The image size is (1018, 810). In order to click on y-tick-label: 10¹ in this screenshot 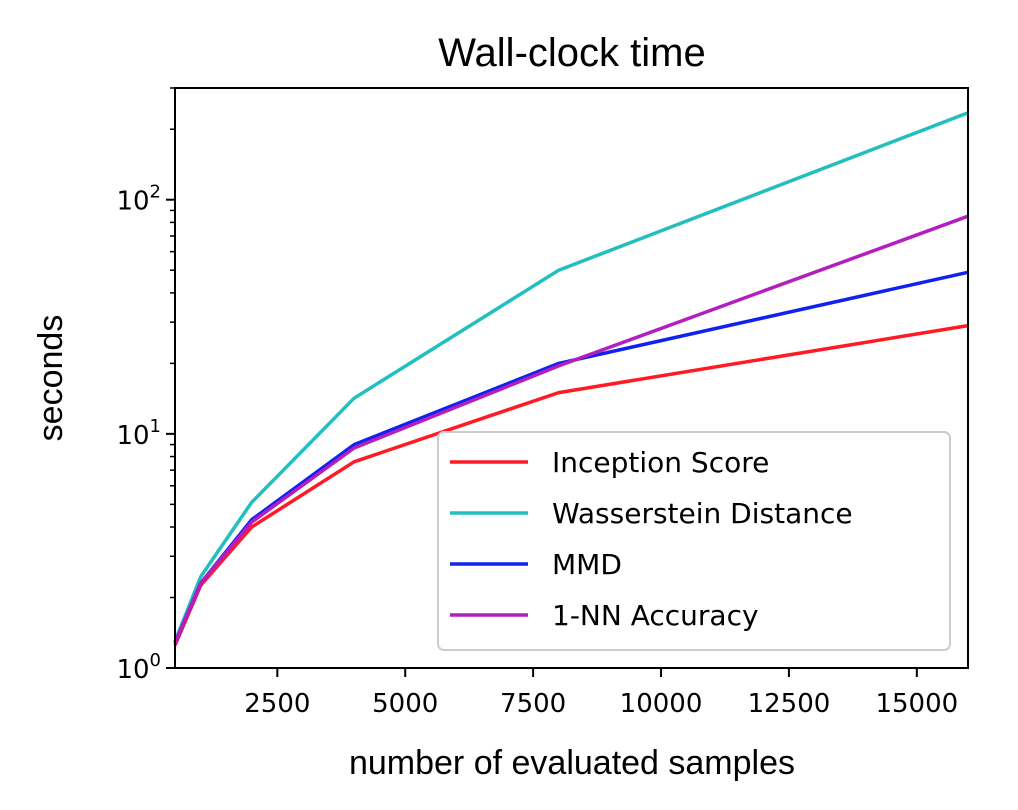, I will do `click(138, 433)`.